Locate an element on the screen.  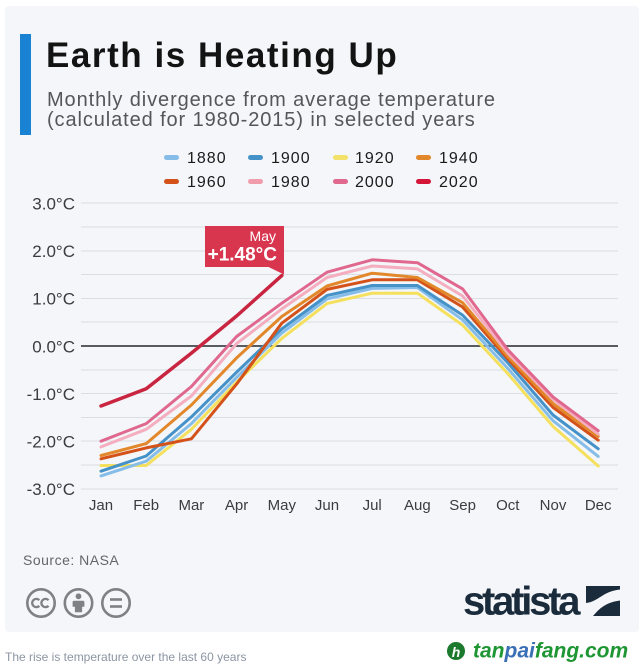
svg-text: Mar is located at coordinates (191, 505).